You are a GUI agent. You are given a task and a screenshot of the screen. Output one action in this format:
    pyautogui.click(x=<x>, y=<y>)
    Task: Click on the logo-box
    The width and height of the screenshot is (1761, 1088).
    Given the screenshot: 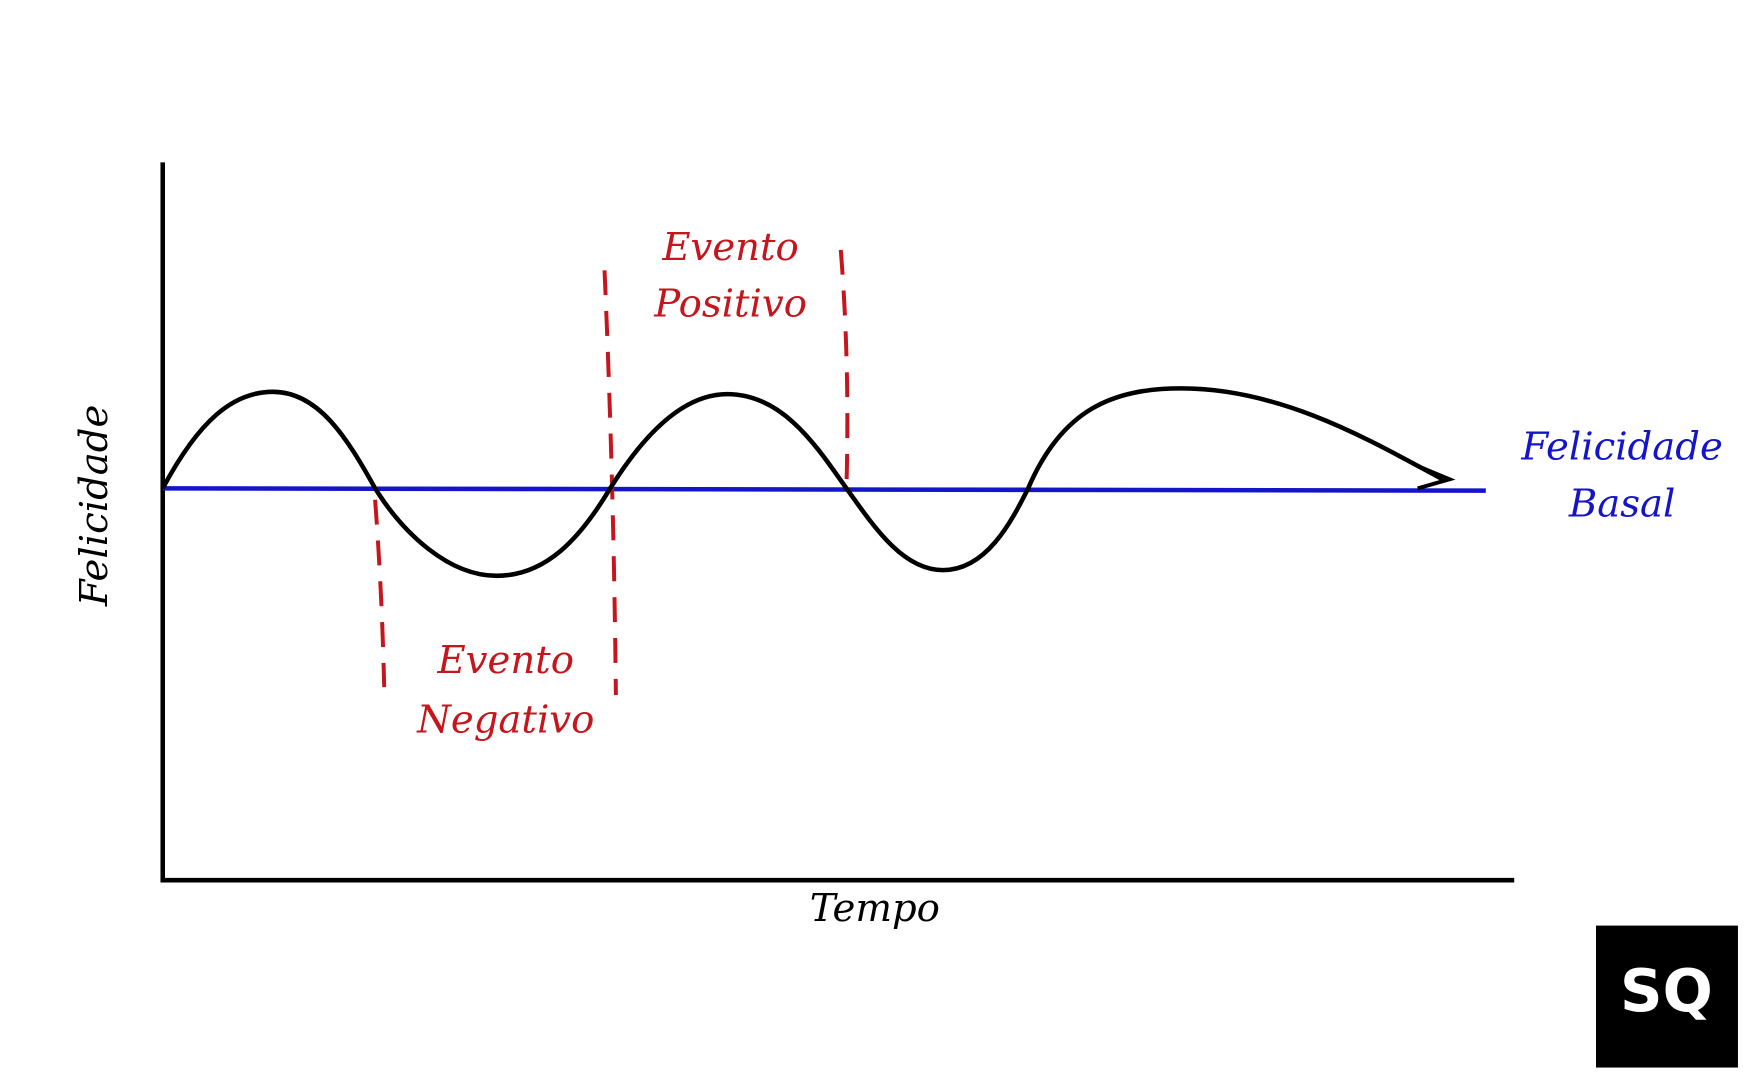 What is the action you would take?
    pyautogui.click(x=1666, y=996)
    